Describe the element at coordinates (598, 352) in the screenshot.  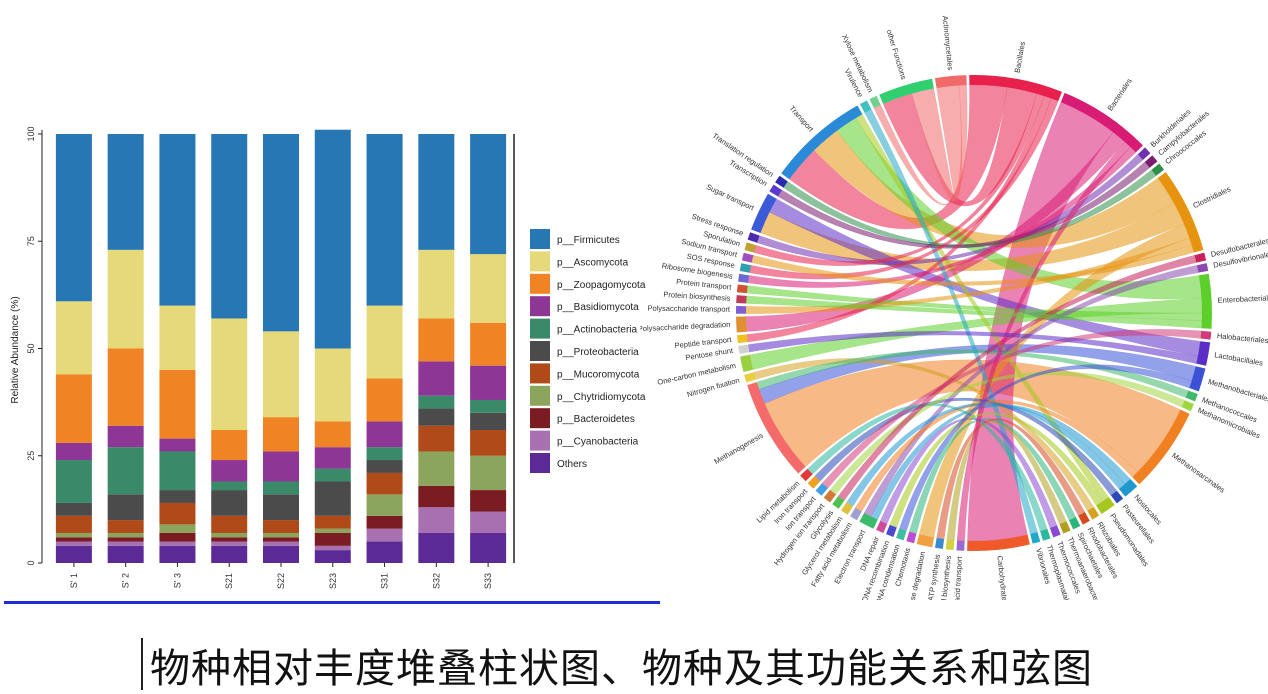
I see `legend-label: p__Proteobacteria` at that location.